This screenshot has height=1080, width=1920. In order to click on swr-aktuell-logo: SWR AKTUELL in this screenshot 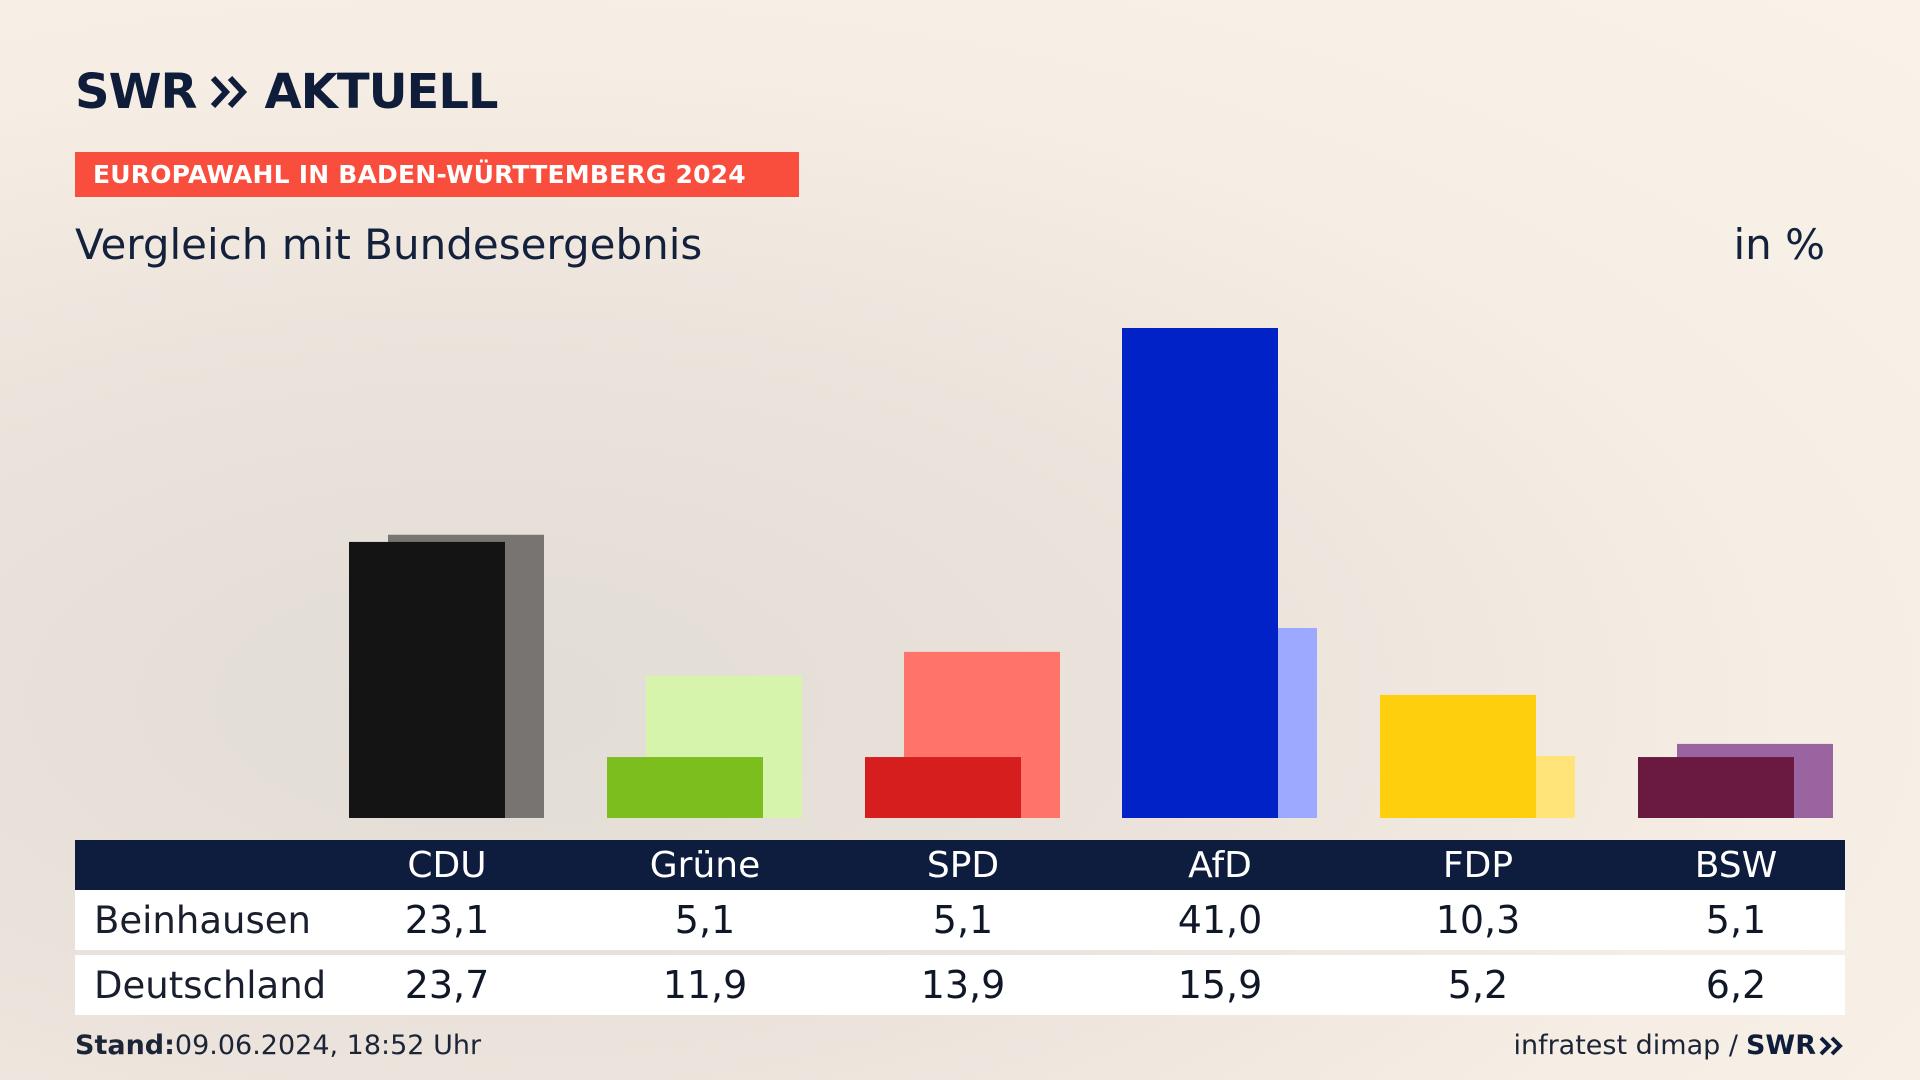, I will do `click(287, 92)`.